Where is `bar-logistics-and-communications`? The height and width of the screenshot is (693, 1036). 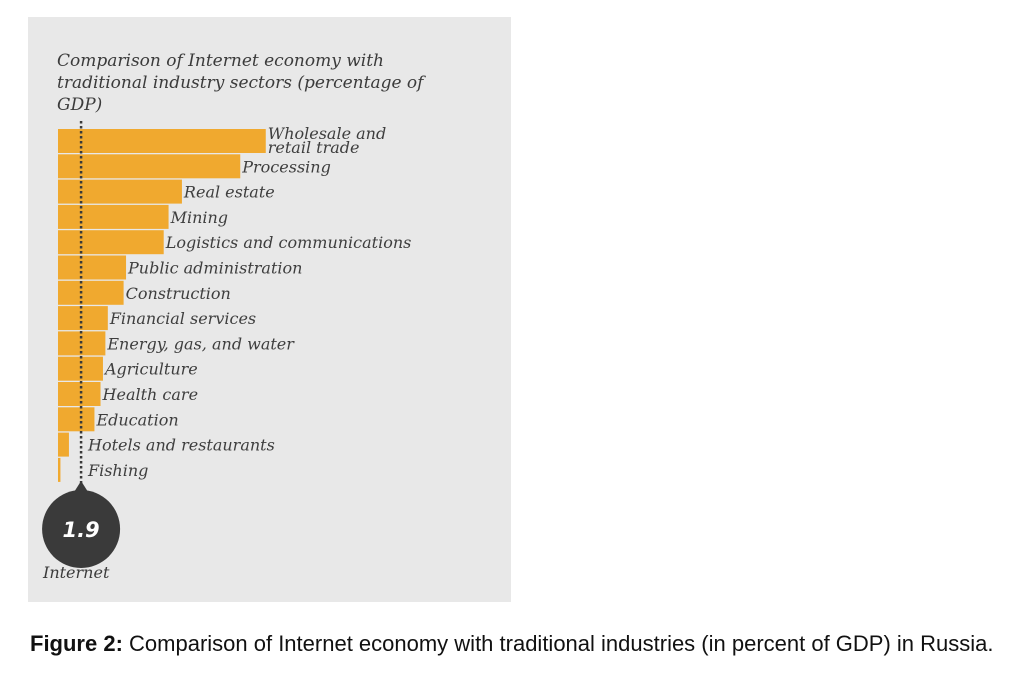
bar-logistics-and-communications is located at coordinates (111, 242).